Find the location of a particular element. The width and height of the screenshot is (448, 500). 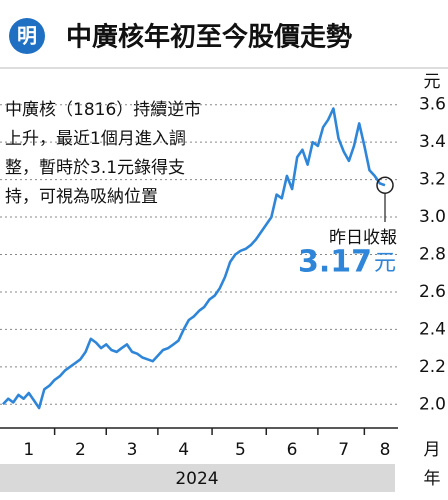

y-tick-label: 2.4 is located at coordinates (432, 329).